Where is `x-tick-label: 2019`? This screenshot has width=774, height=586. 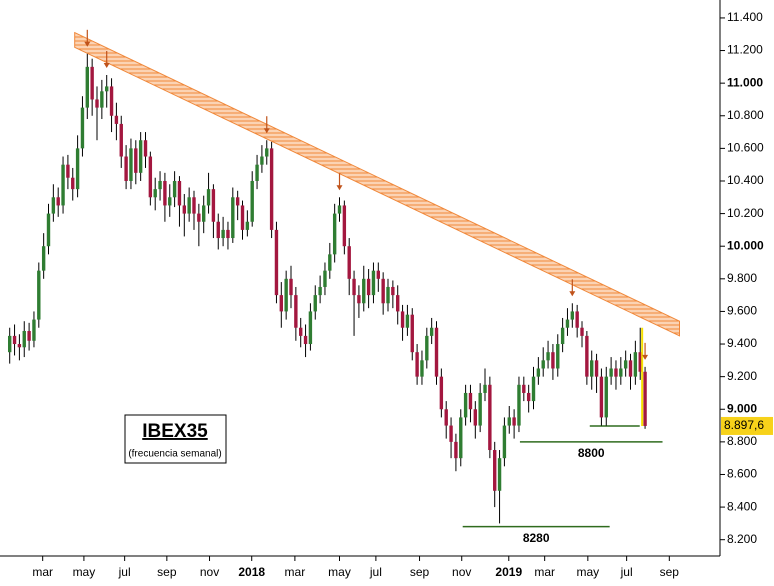
x-tick-label: 2019 is located at coordinates (508, 572).